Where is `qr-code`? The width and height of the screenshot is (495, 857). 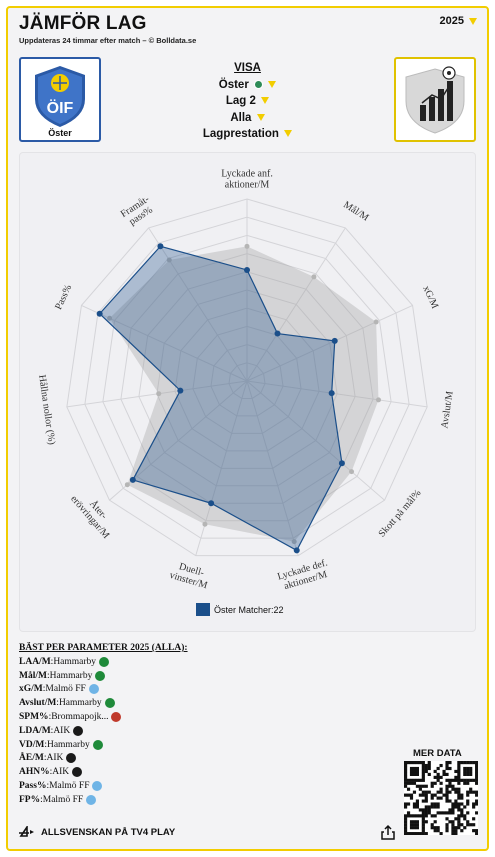
qr-code is located at coordinates (441, 798).